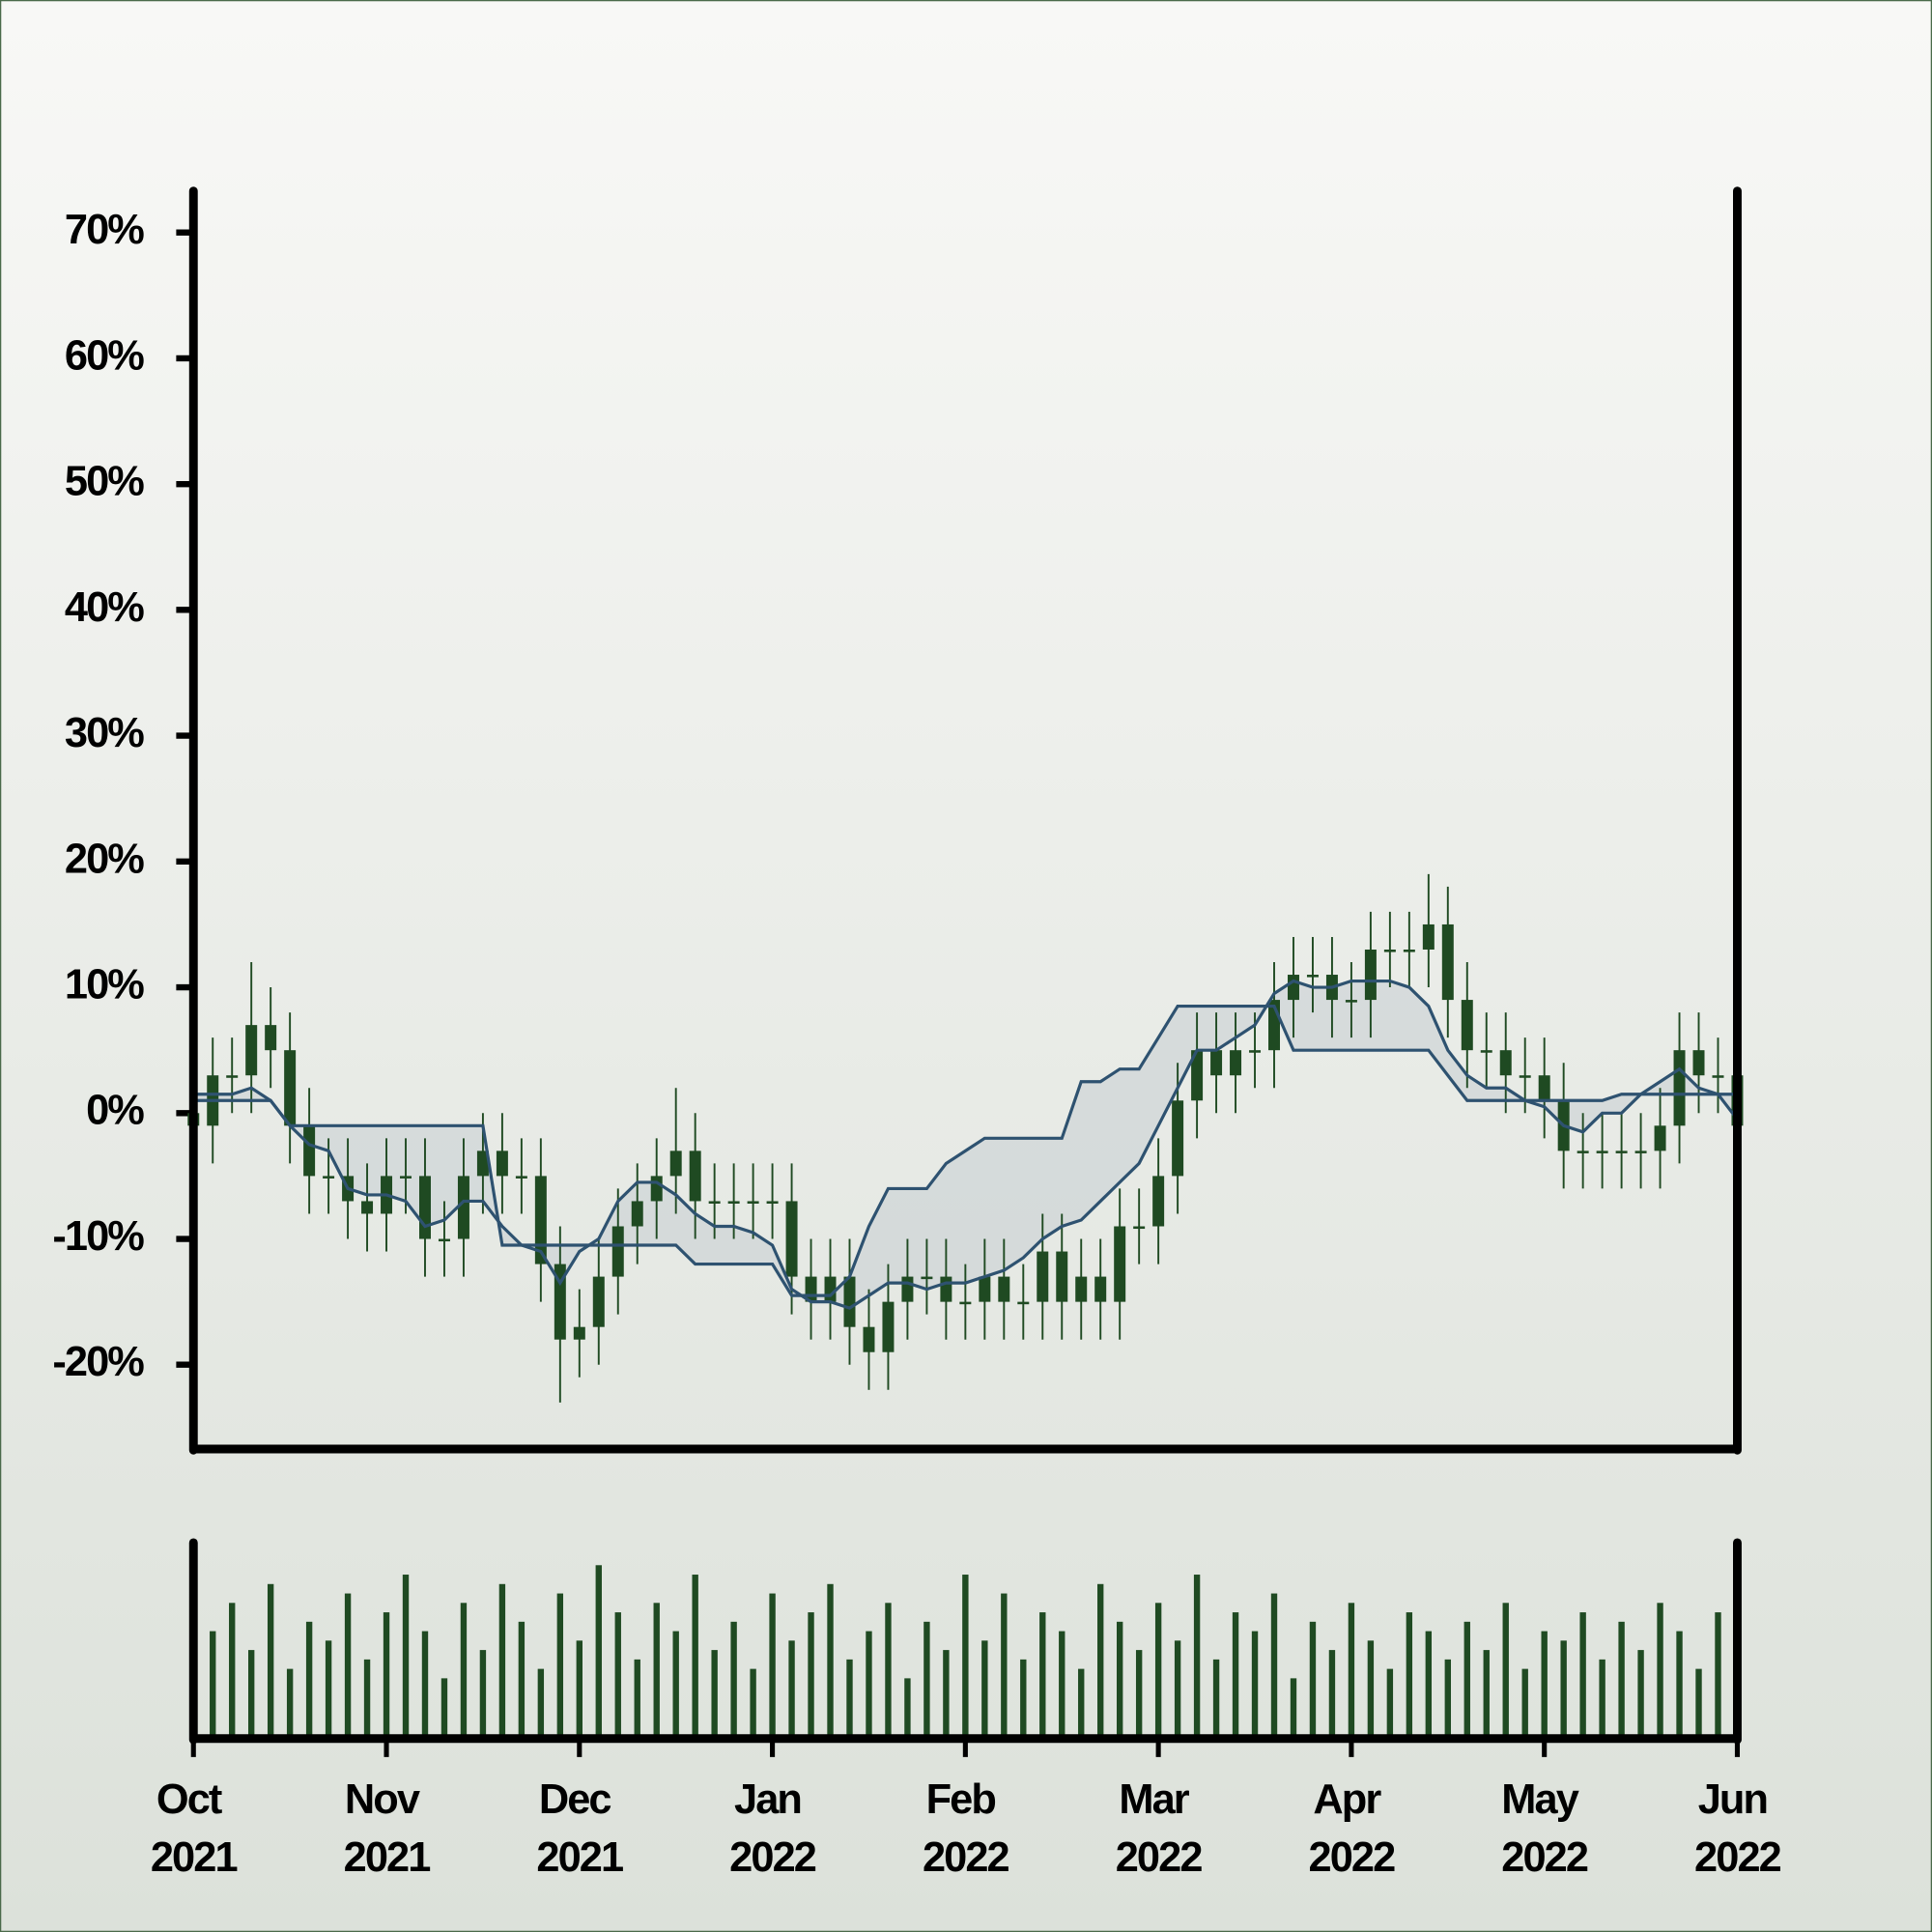 The width and height of the screenshot is (1932, 1932). I want to click on y-tick-label: 70%, so click(104, 230).